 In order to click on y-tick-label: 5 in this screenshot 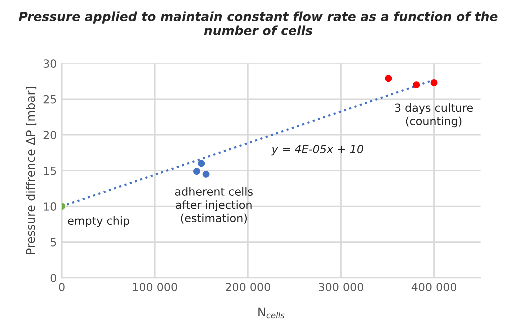, I will do `click(53, 242)`.